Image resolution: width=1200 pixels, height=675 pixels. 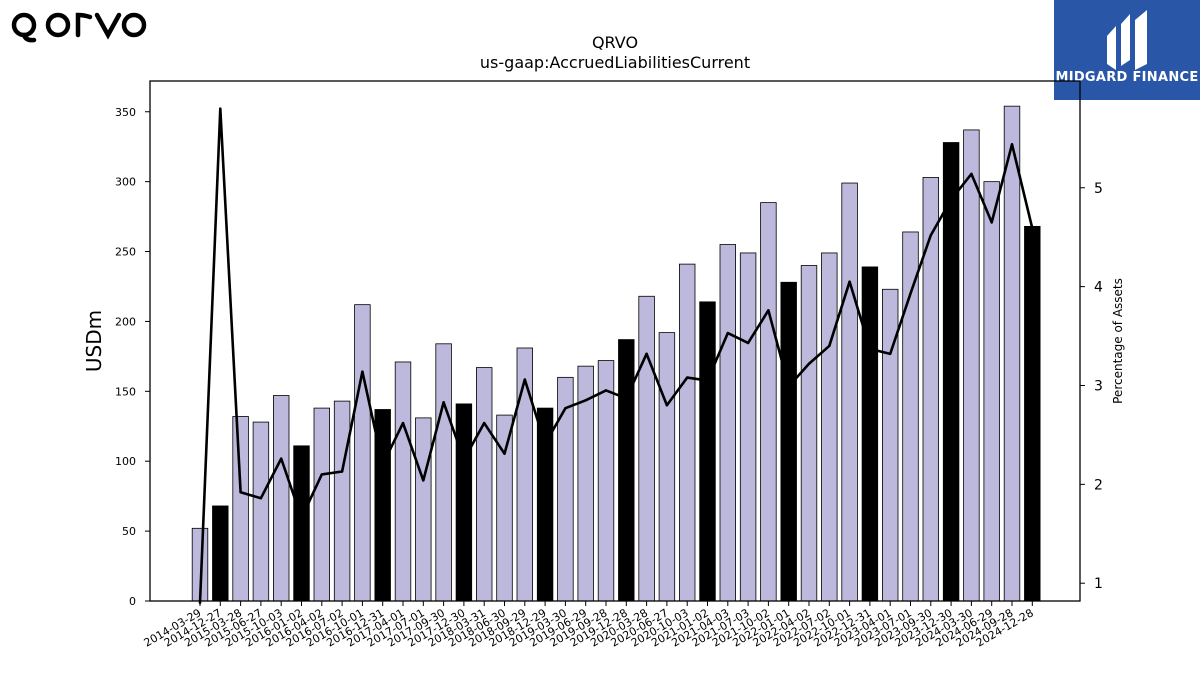 What do you see at coordinates (129, 531) in the screenshot?
I see `y-tick-label: 50` at bounding box center [129, 531].